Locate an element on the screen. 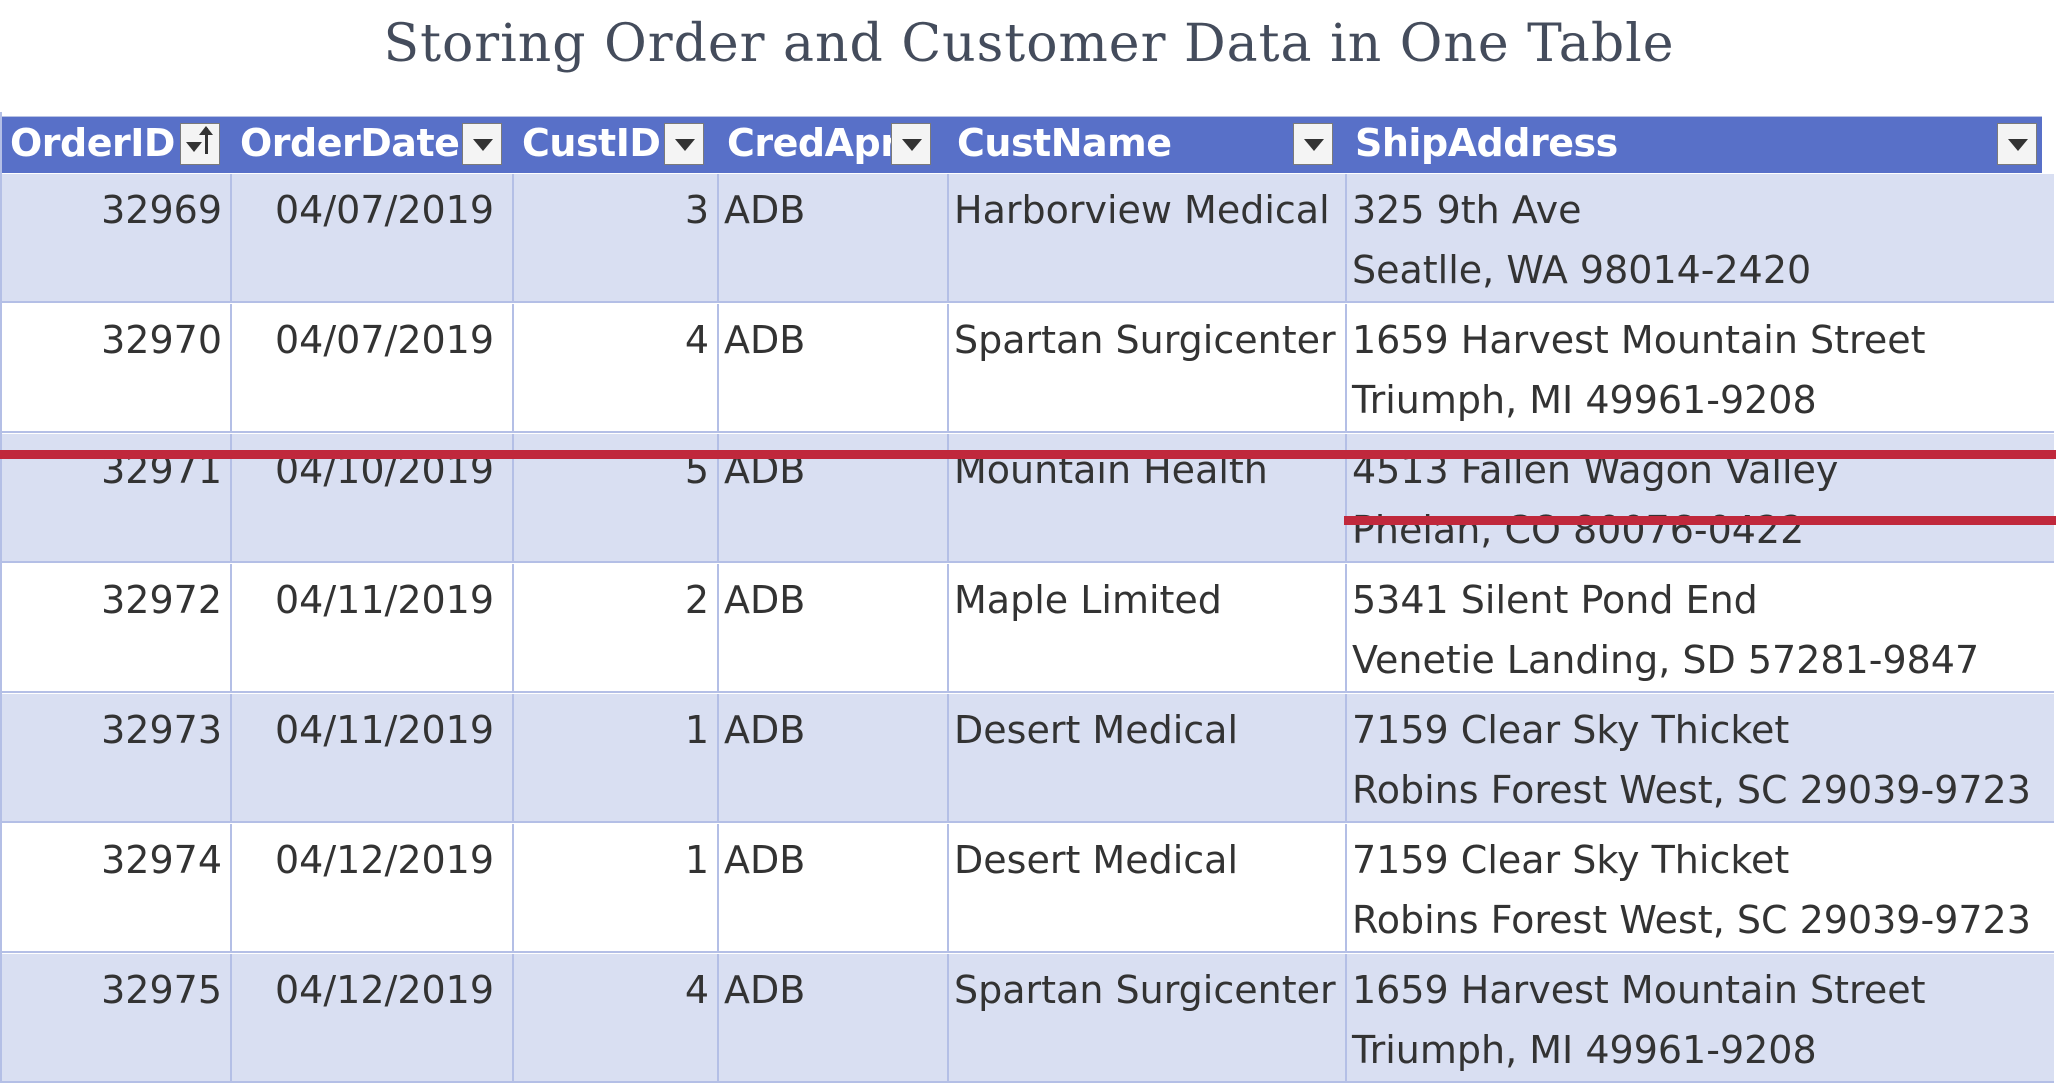  cell-cust-id: 2 is located at coordinates (696, 600).